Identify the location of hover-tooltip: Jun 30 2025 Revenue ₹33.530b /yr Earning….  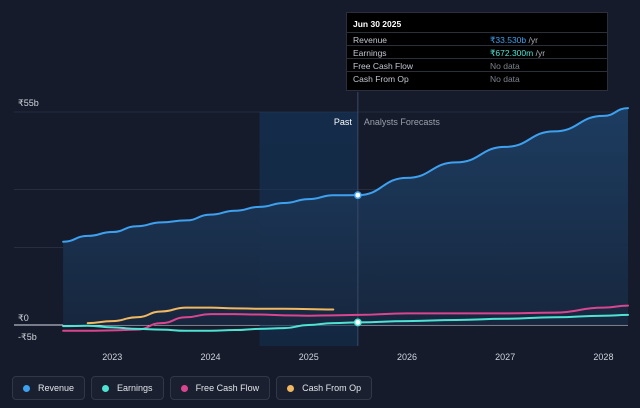
(477, 51).